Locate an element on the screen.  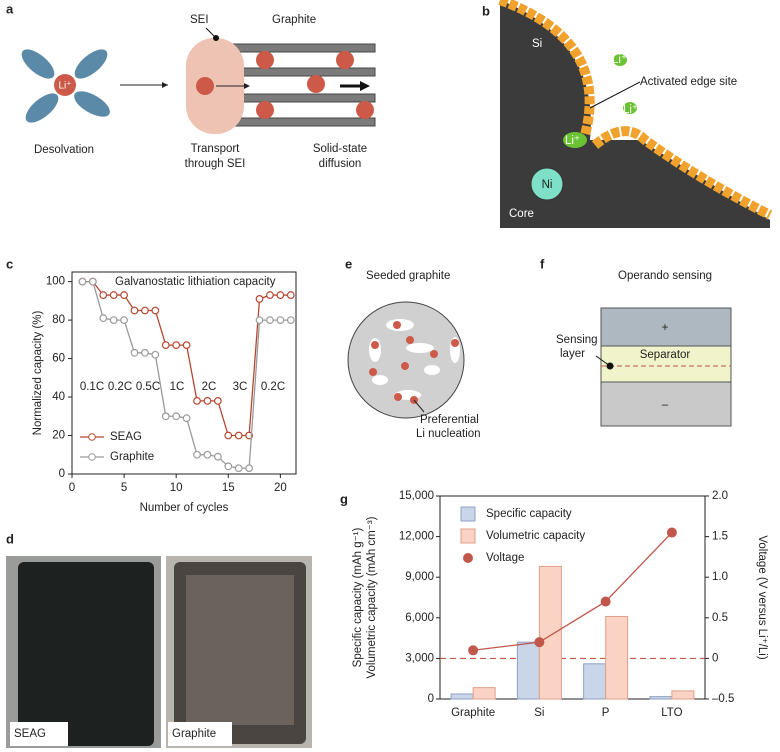
photo-seag is located at coordinates (86, 654).